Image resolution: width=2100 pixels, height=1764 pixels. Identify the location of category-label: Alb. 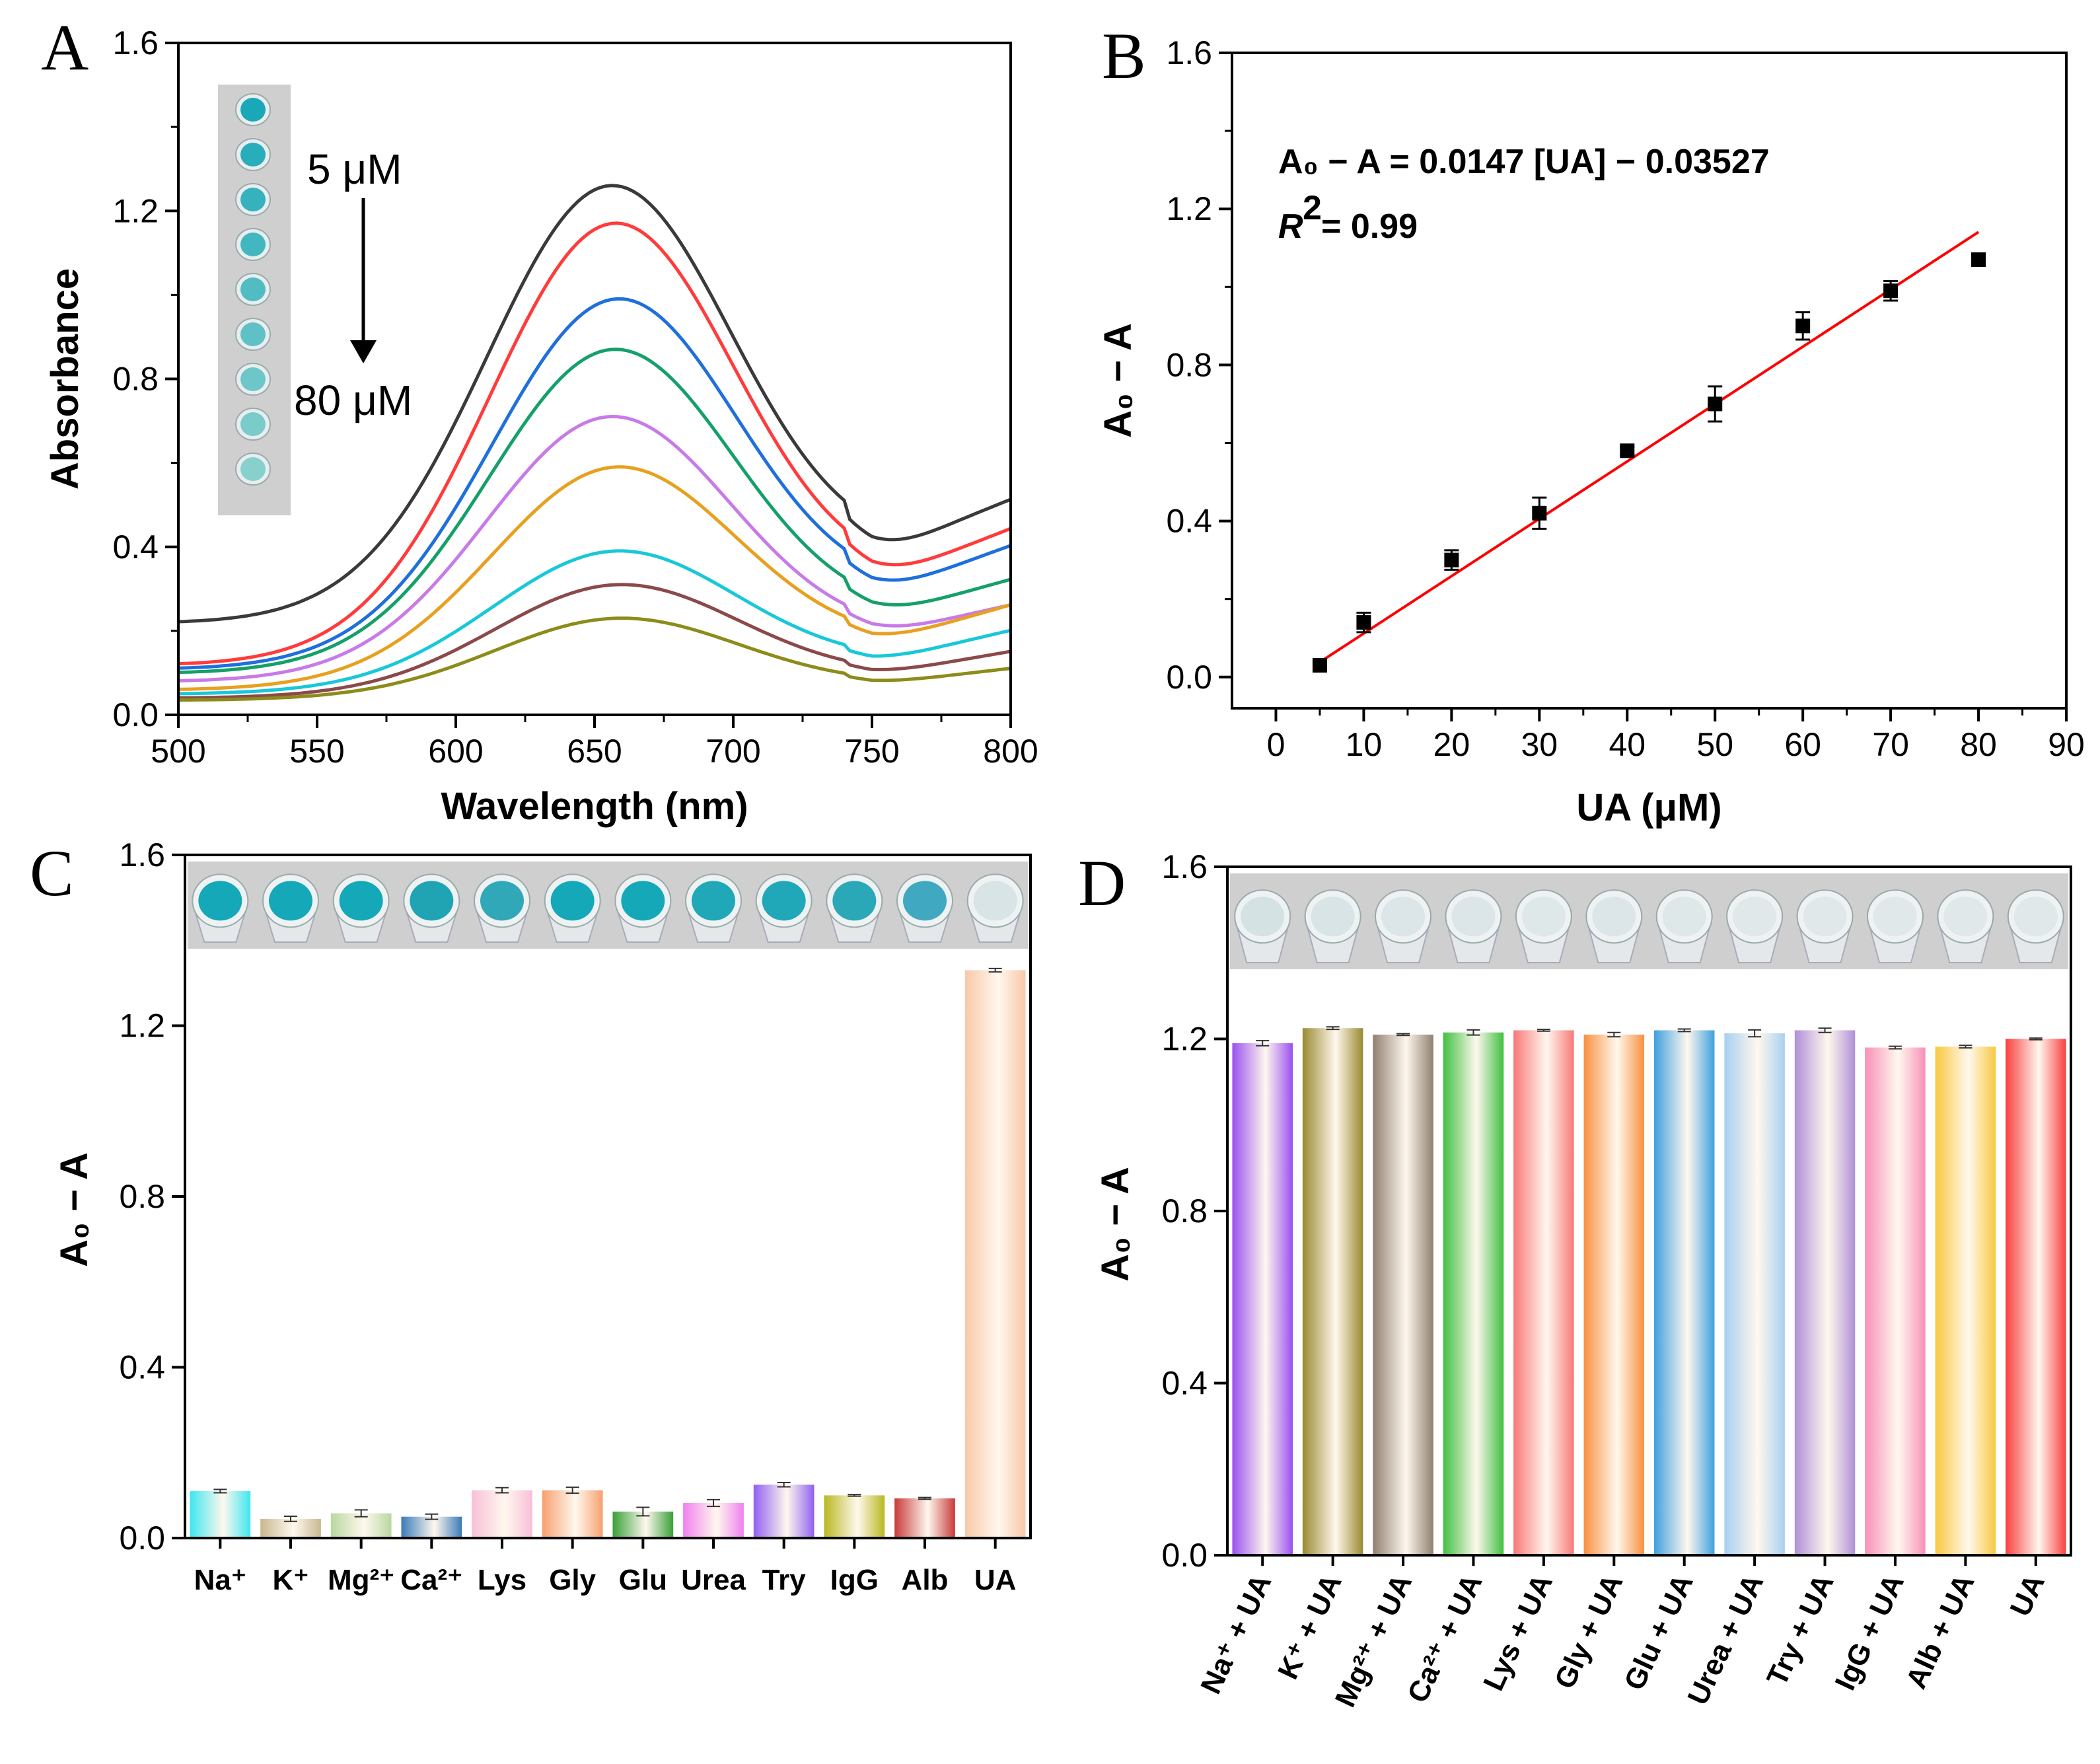
(925, 1580).